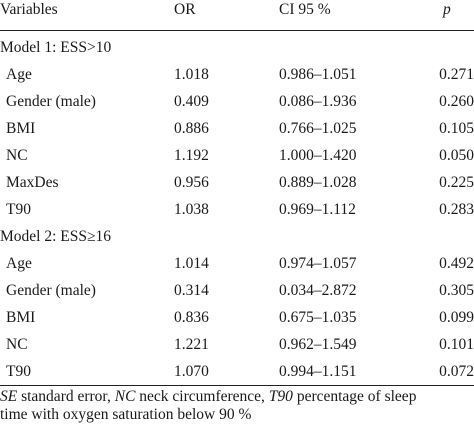  What do you see at coordinates (191, 155) in the screenshot?
I see `cell-or: 1.192` at bounding box center [191, 155].